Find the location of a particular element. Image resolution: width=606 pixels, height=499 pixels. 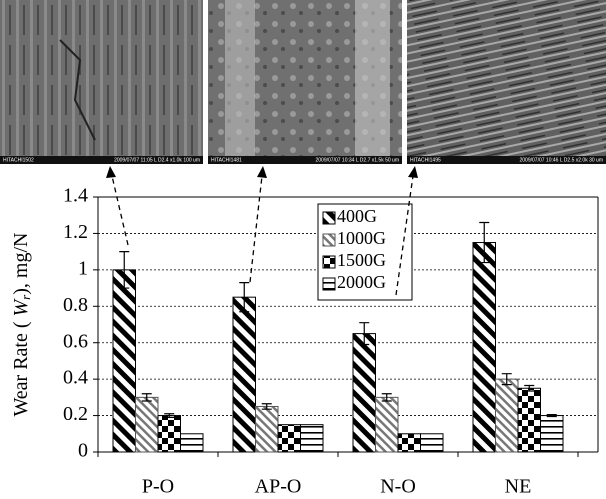

y-tick-label: 0.4 is located at coordinates (75, 378).